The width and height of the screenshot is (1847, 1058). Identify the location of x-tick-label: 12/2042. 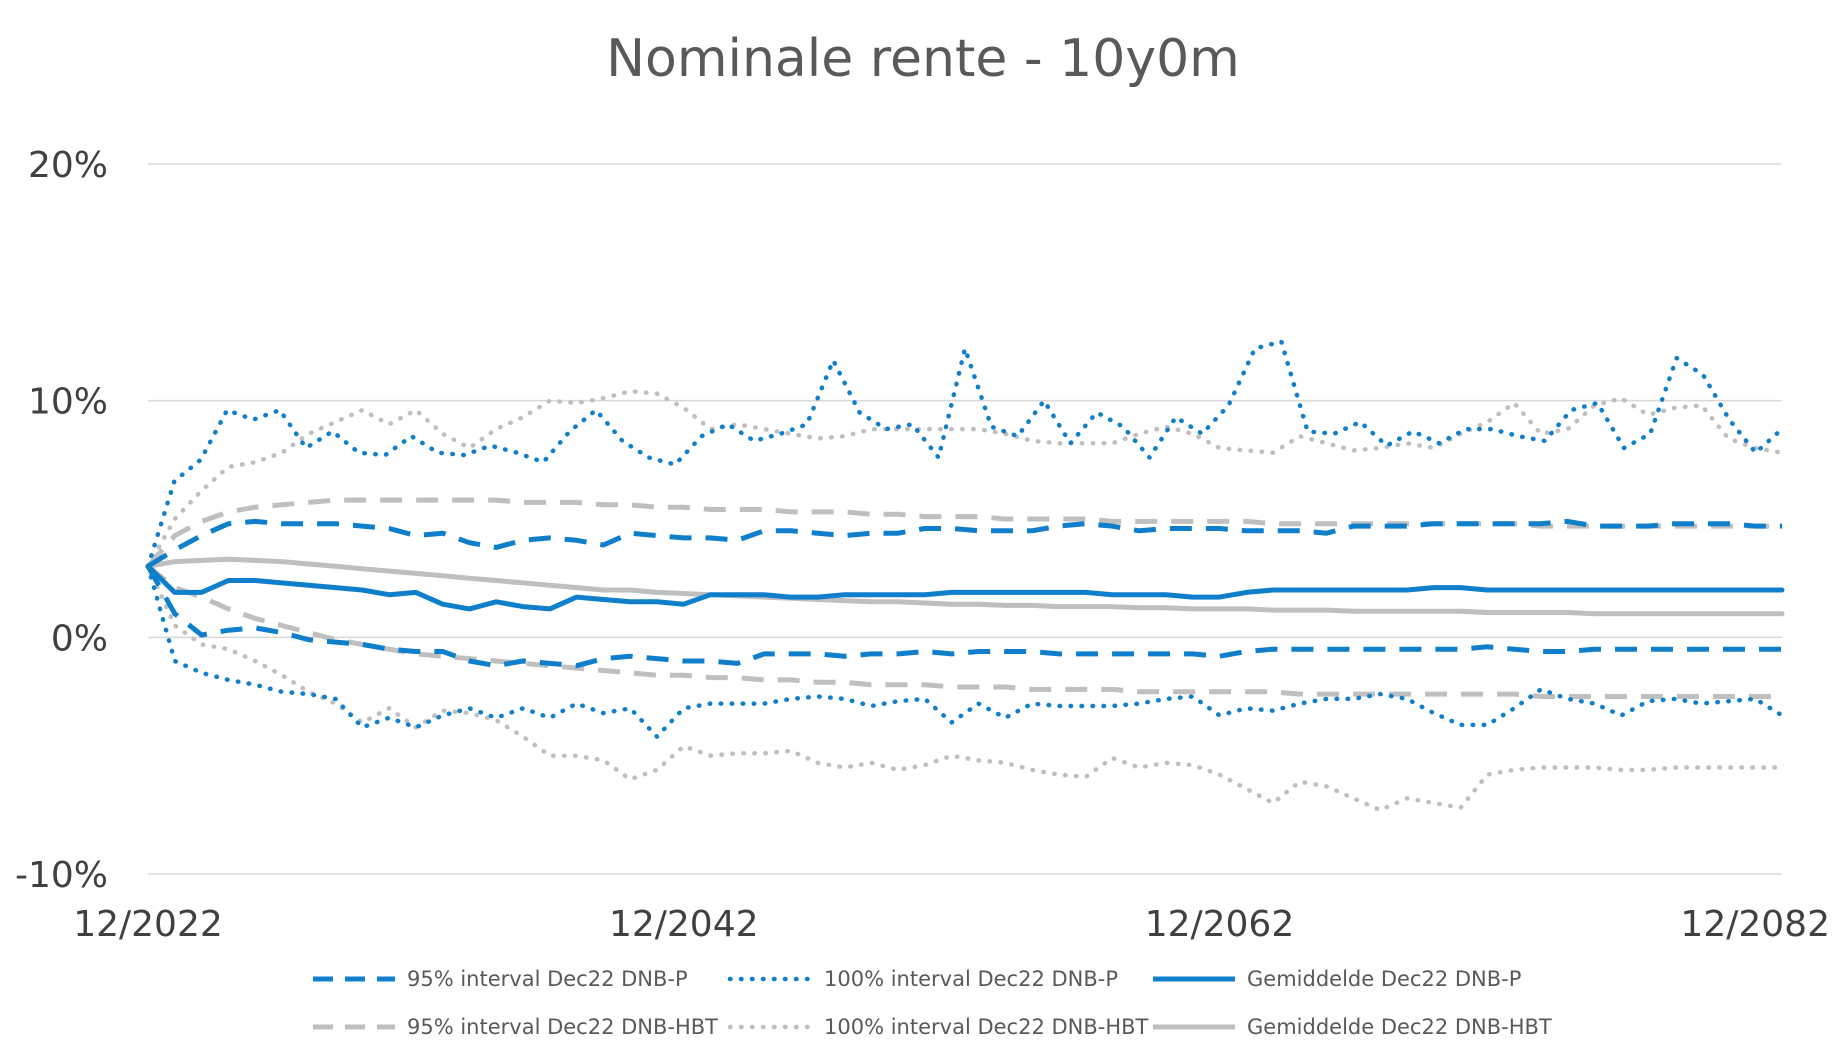
(684, 924).